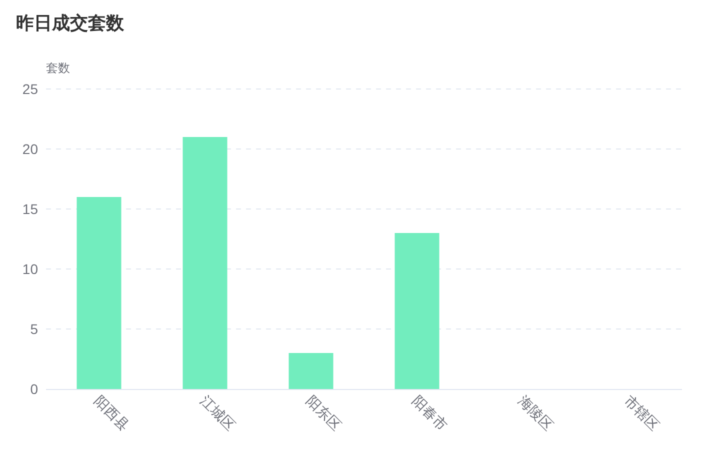  I want to click on y-tick-label: 15, so click(30, 209).